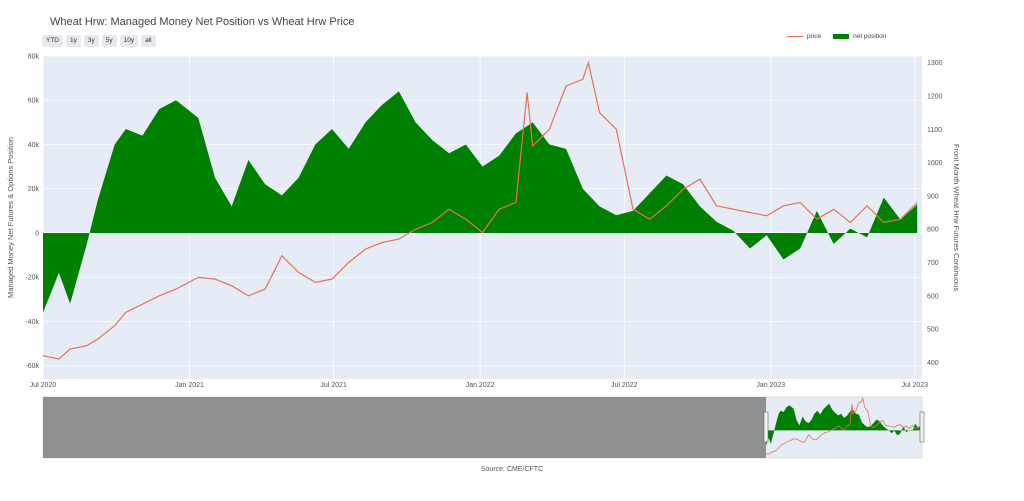 Image resolution: width=1024 pixels, height=501 pixels. What do you see at coordinates (956, 217) in the screenshot?
I see `y-right-axis-title: Front Month Wheat Hrw Futures Continuous` at bounding box center [956, 217].